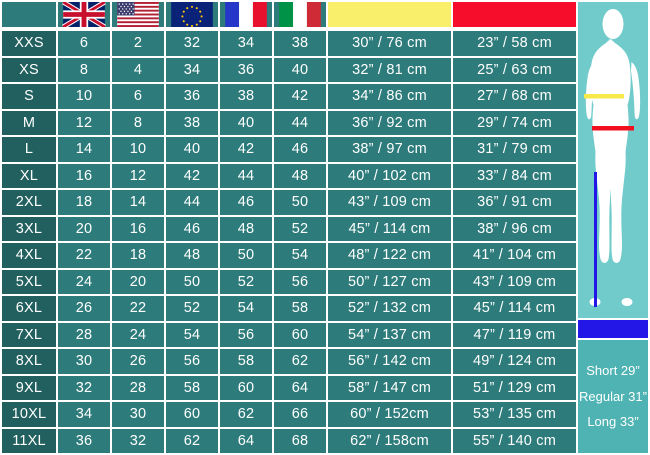  I want to click on cell-bust: 30” / 76 cm, so click(389, 43).